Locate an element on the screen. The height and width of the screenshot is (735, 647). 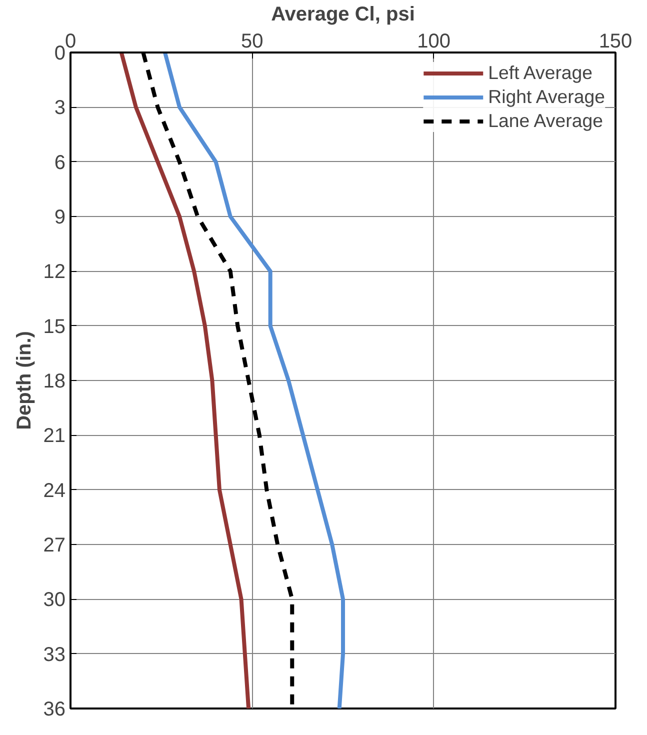
y-tick-label: 9 is located at coordinates (60, 217).